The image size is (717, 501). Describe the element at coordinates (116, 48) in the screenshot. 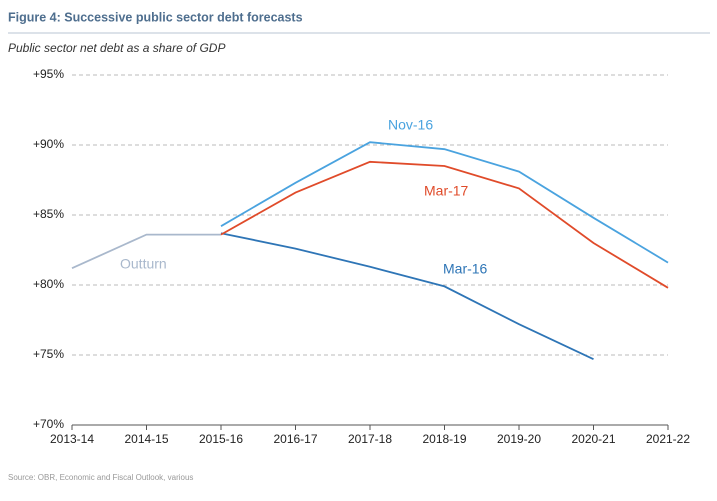

I see `subtitle: Public sector net debt as a share of GDP` at that location.